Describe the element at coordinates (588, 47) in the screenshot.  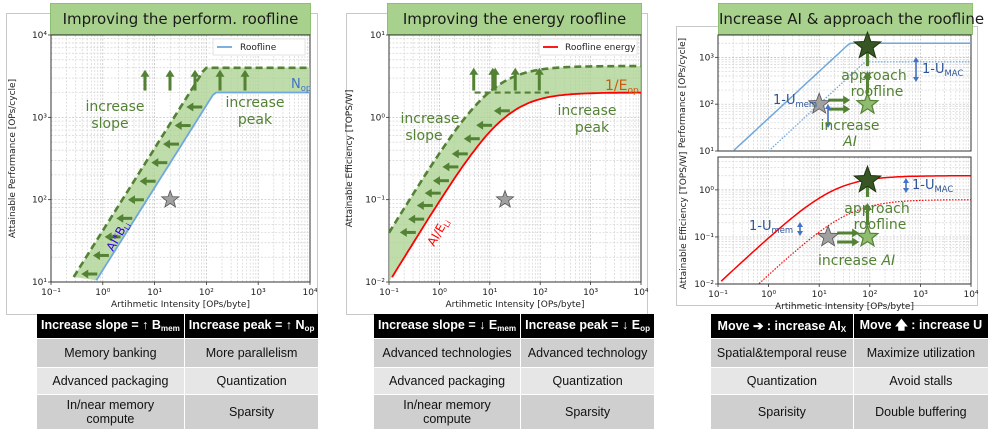
I see `chart2-legend: Roofline energy` at that location.